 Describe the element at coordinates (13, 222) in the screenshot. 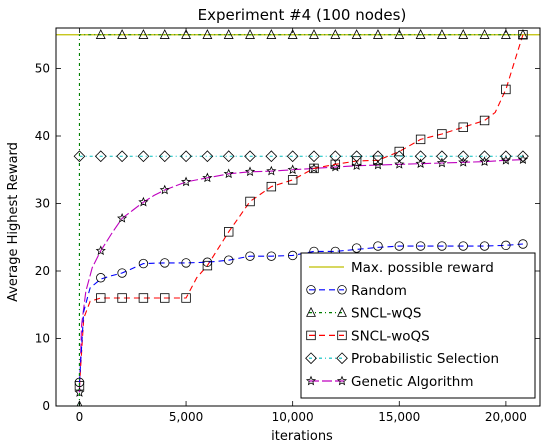

I see `y-axis-label: Average Highest Reward` at that location.